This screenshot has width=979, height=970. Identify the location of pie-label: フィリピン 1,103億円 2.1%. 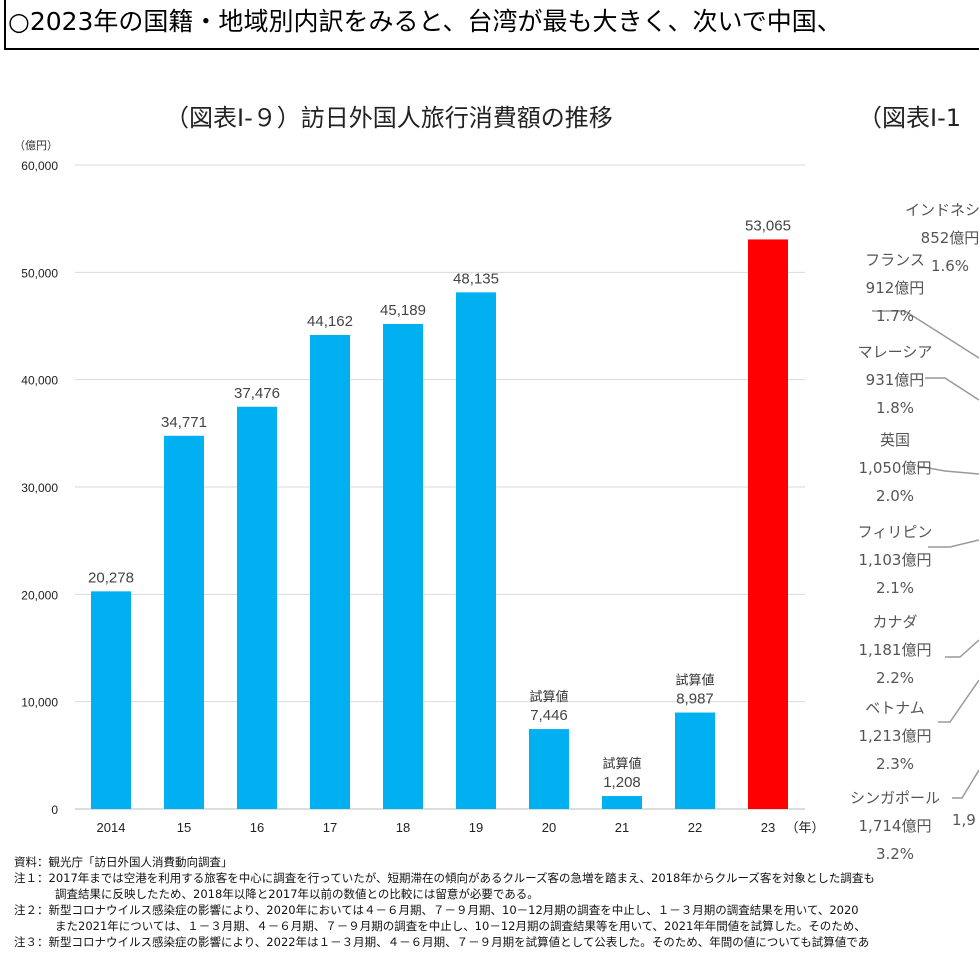
(895, 560).